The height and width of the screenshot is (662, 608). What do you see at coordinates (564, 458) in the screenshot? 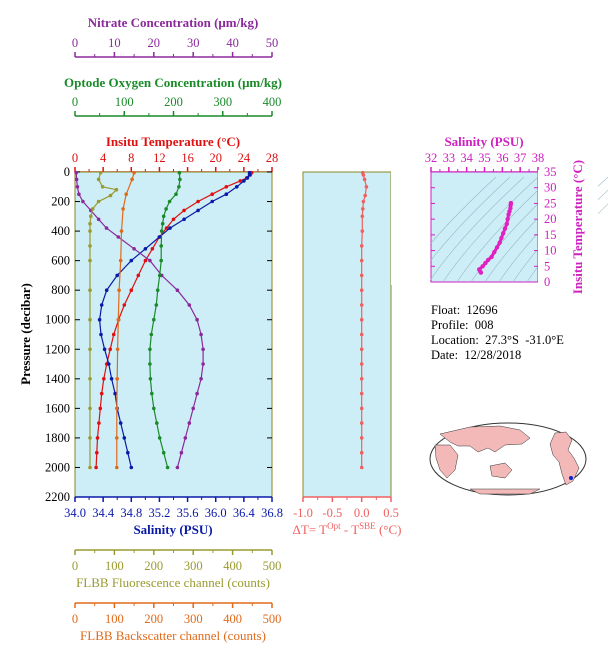
I see `map-landmass-americas` at bounding box center [564, 458].